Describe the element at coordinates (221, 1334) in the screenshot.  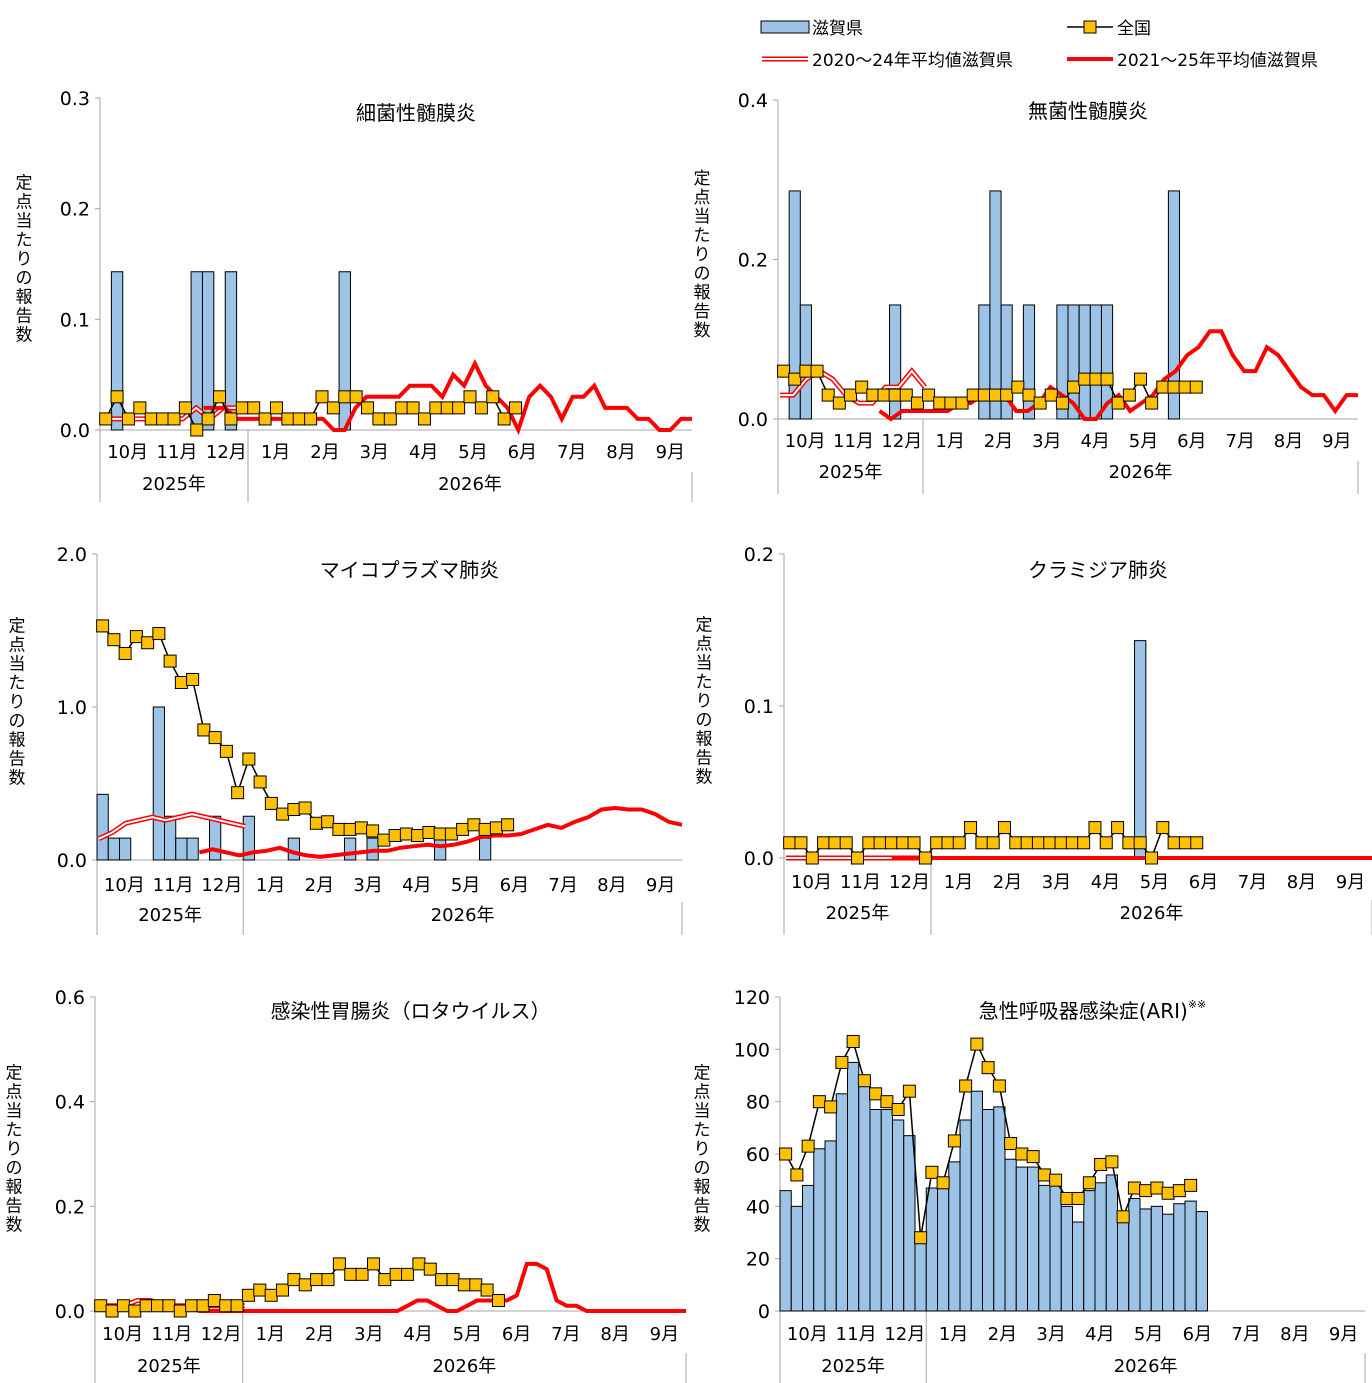
I see `x-tick-label: 12月` at that location.